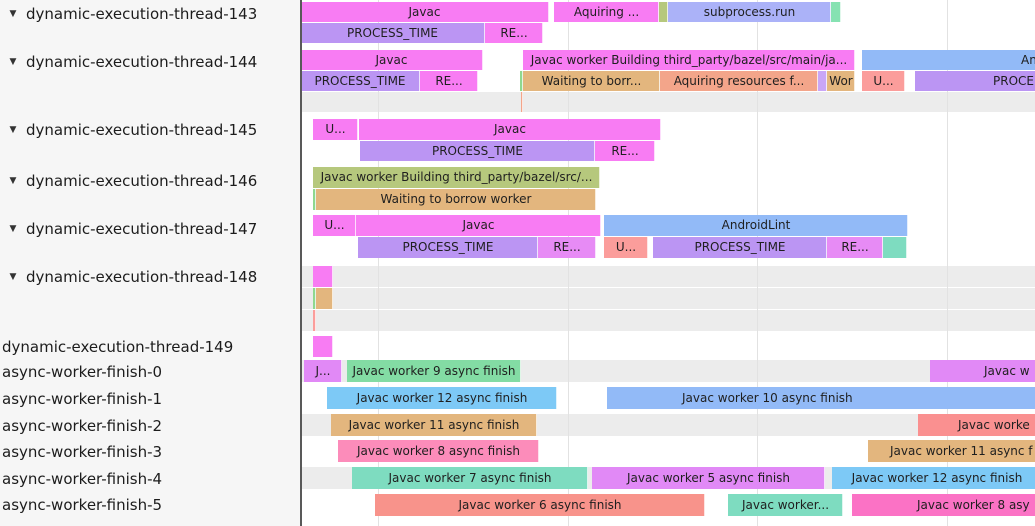  I want to click on trace-slice: Javac worker 6 async finish, so click(540, 505).